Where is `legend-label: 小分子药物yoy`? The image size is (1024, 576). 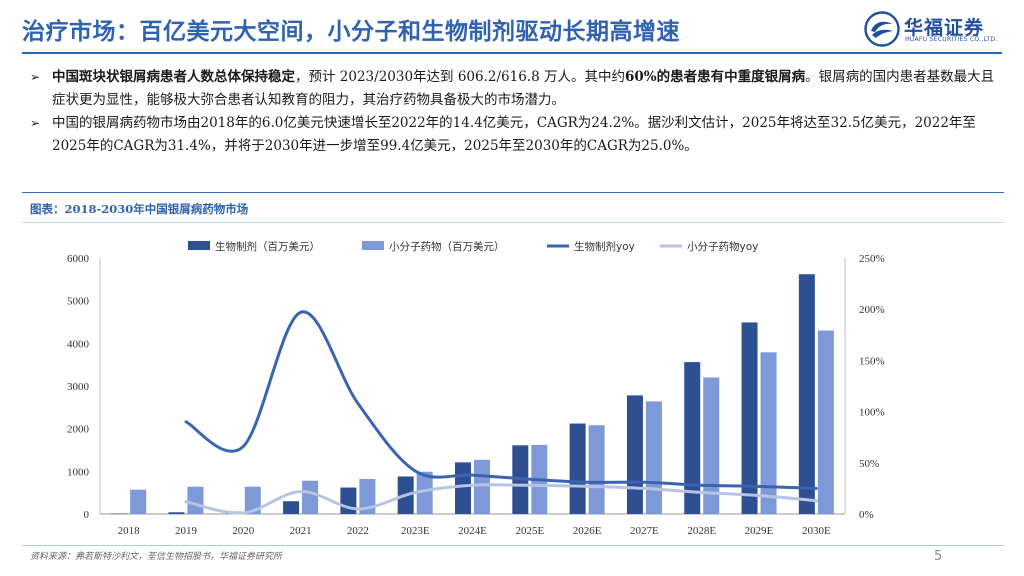
legend-label: 小分子药物yoy is located at coordinates (722, 246).